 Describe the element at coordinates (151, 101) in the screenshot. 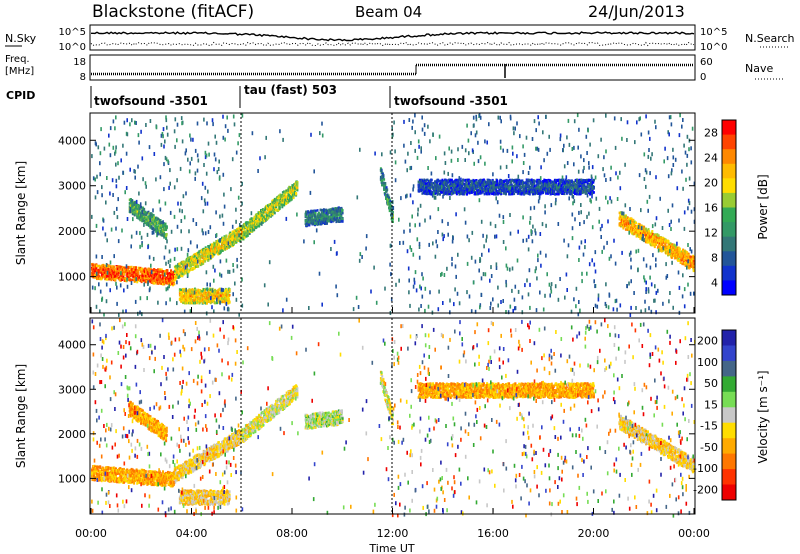

I see `cpid-segment-1: twofsound -3501` at that location.